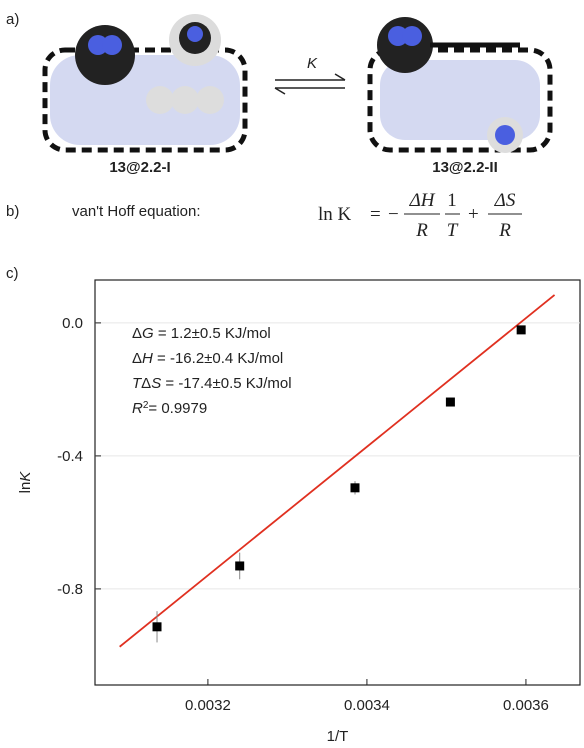 The image size is (584, 748). What do you see at coordinates (70, 456) in the screenshot?
I see `y-tick-label: -0.4` at bounding box center [70, 456].